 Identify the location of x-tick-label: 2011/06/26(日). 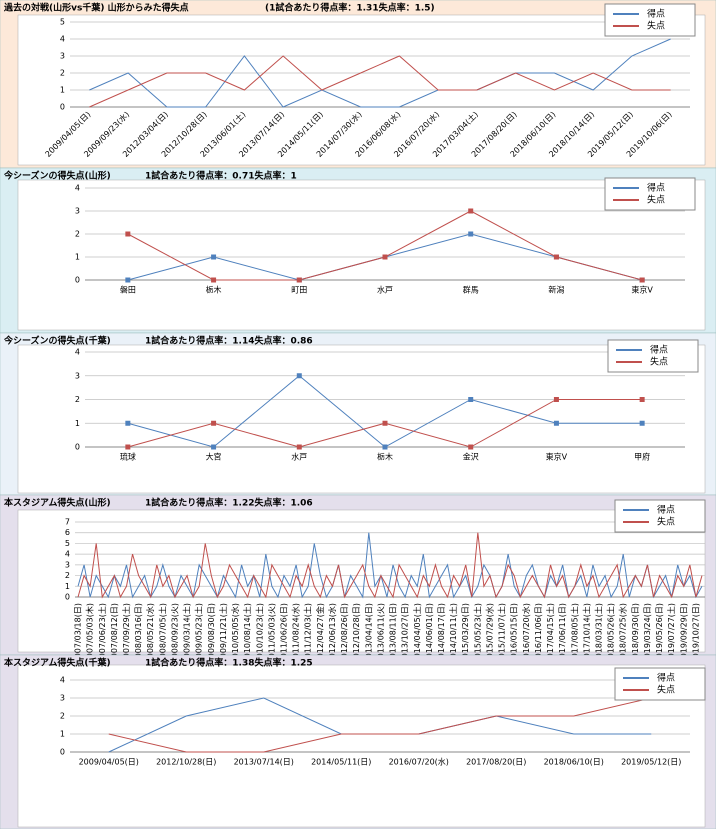
(283, 633).